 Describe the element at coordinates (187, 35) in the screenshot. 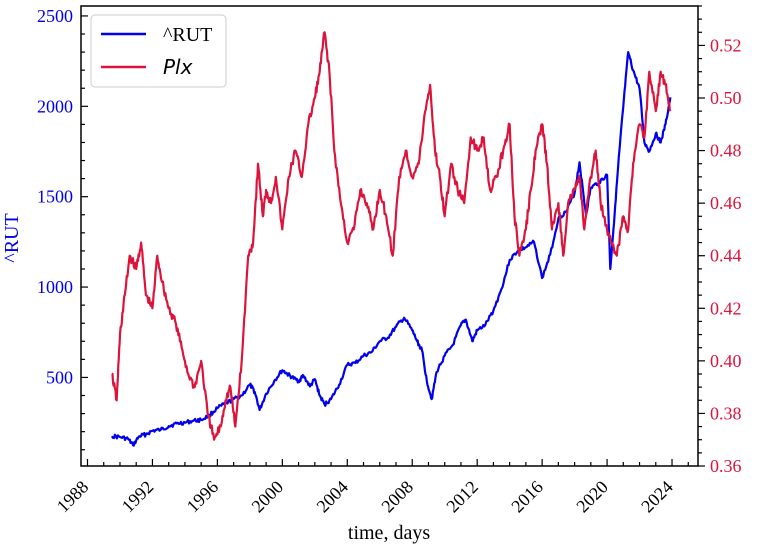

I see `legend-label-rut: ^RUT` at that location.